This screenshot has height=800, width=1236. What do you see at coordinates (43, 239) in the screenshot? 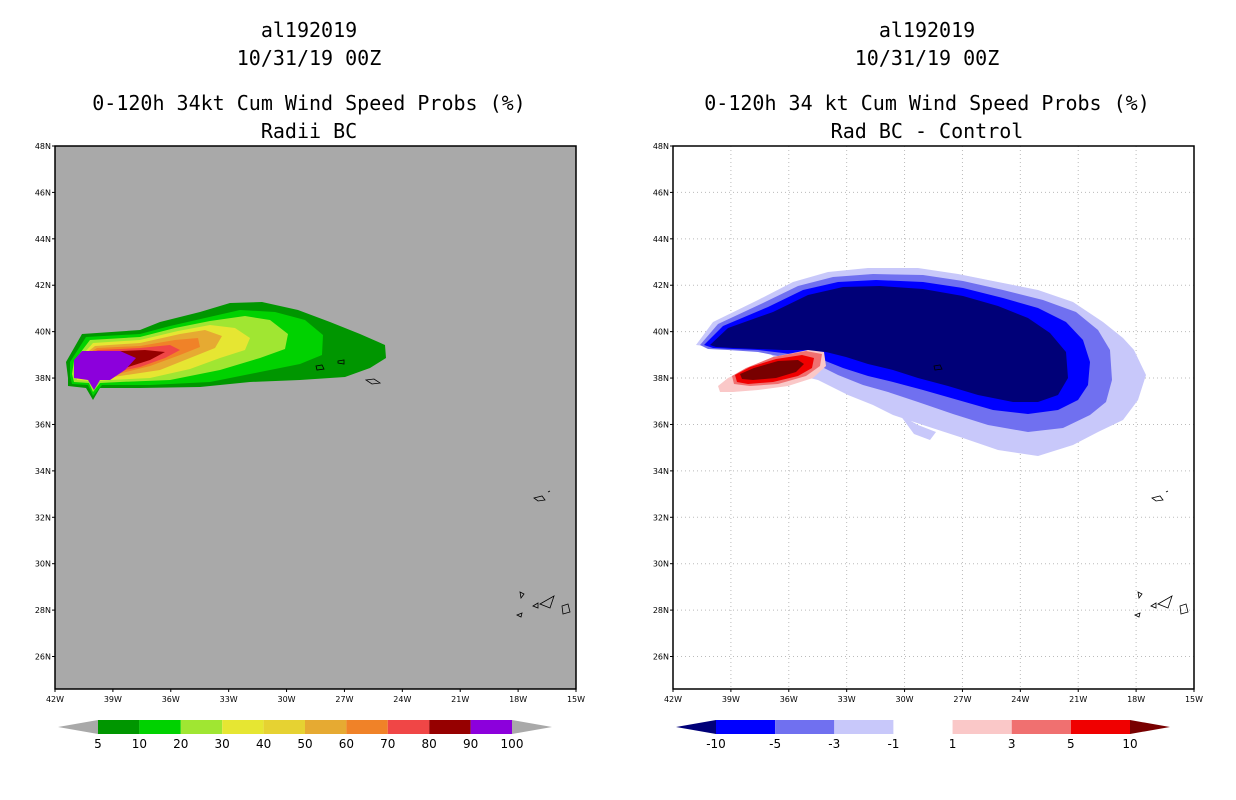
I see `left-lat-label: 44N` at bounding box center [43, 239].